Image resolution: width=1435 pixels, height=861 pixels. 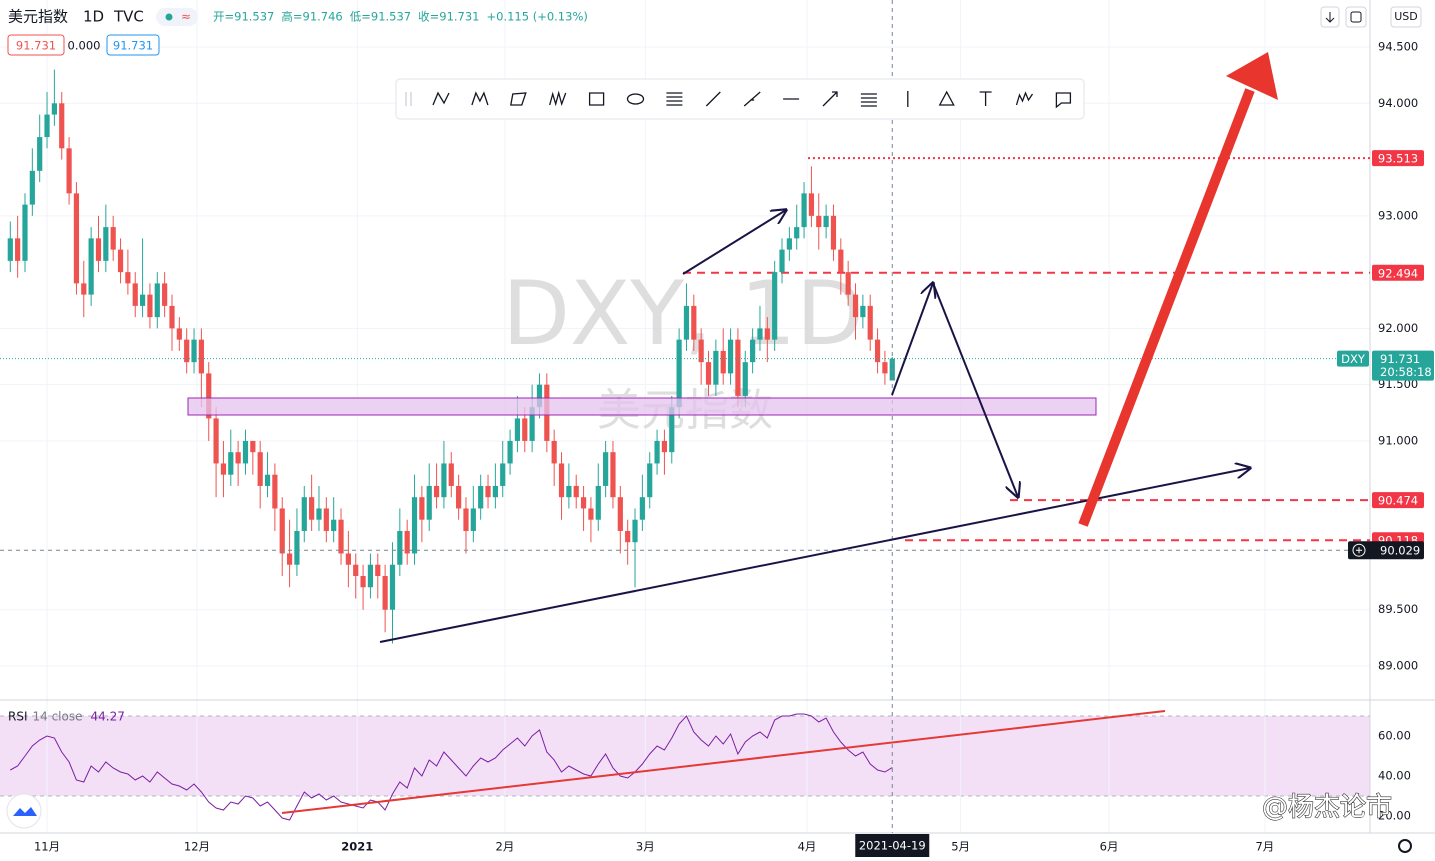 I want to click on symbol-box, so click(x=1353, y=358).